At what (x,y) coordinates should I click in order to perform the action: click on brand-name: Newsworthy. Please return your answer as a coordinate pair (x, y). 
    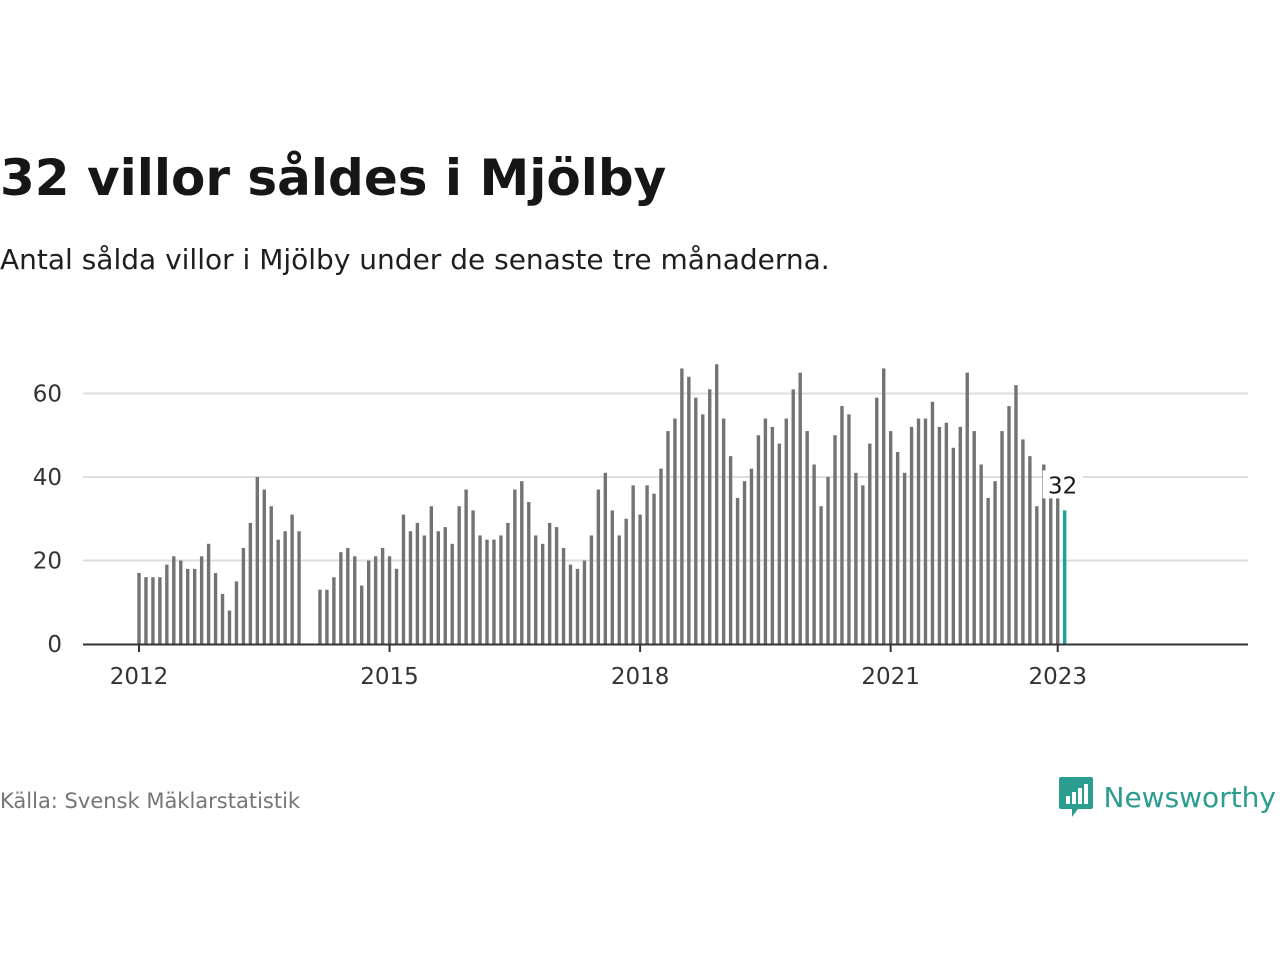
    Looking at the image, I should click on (1190, 797).